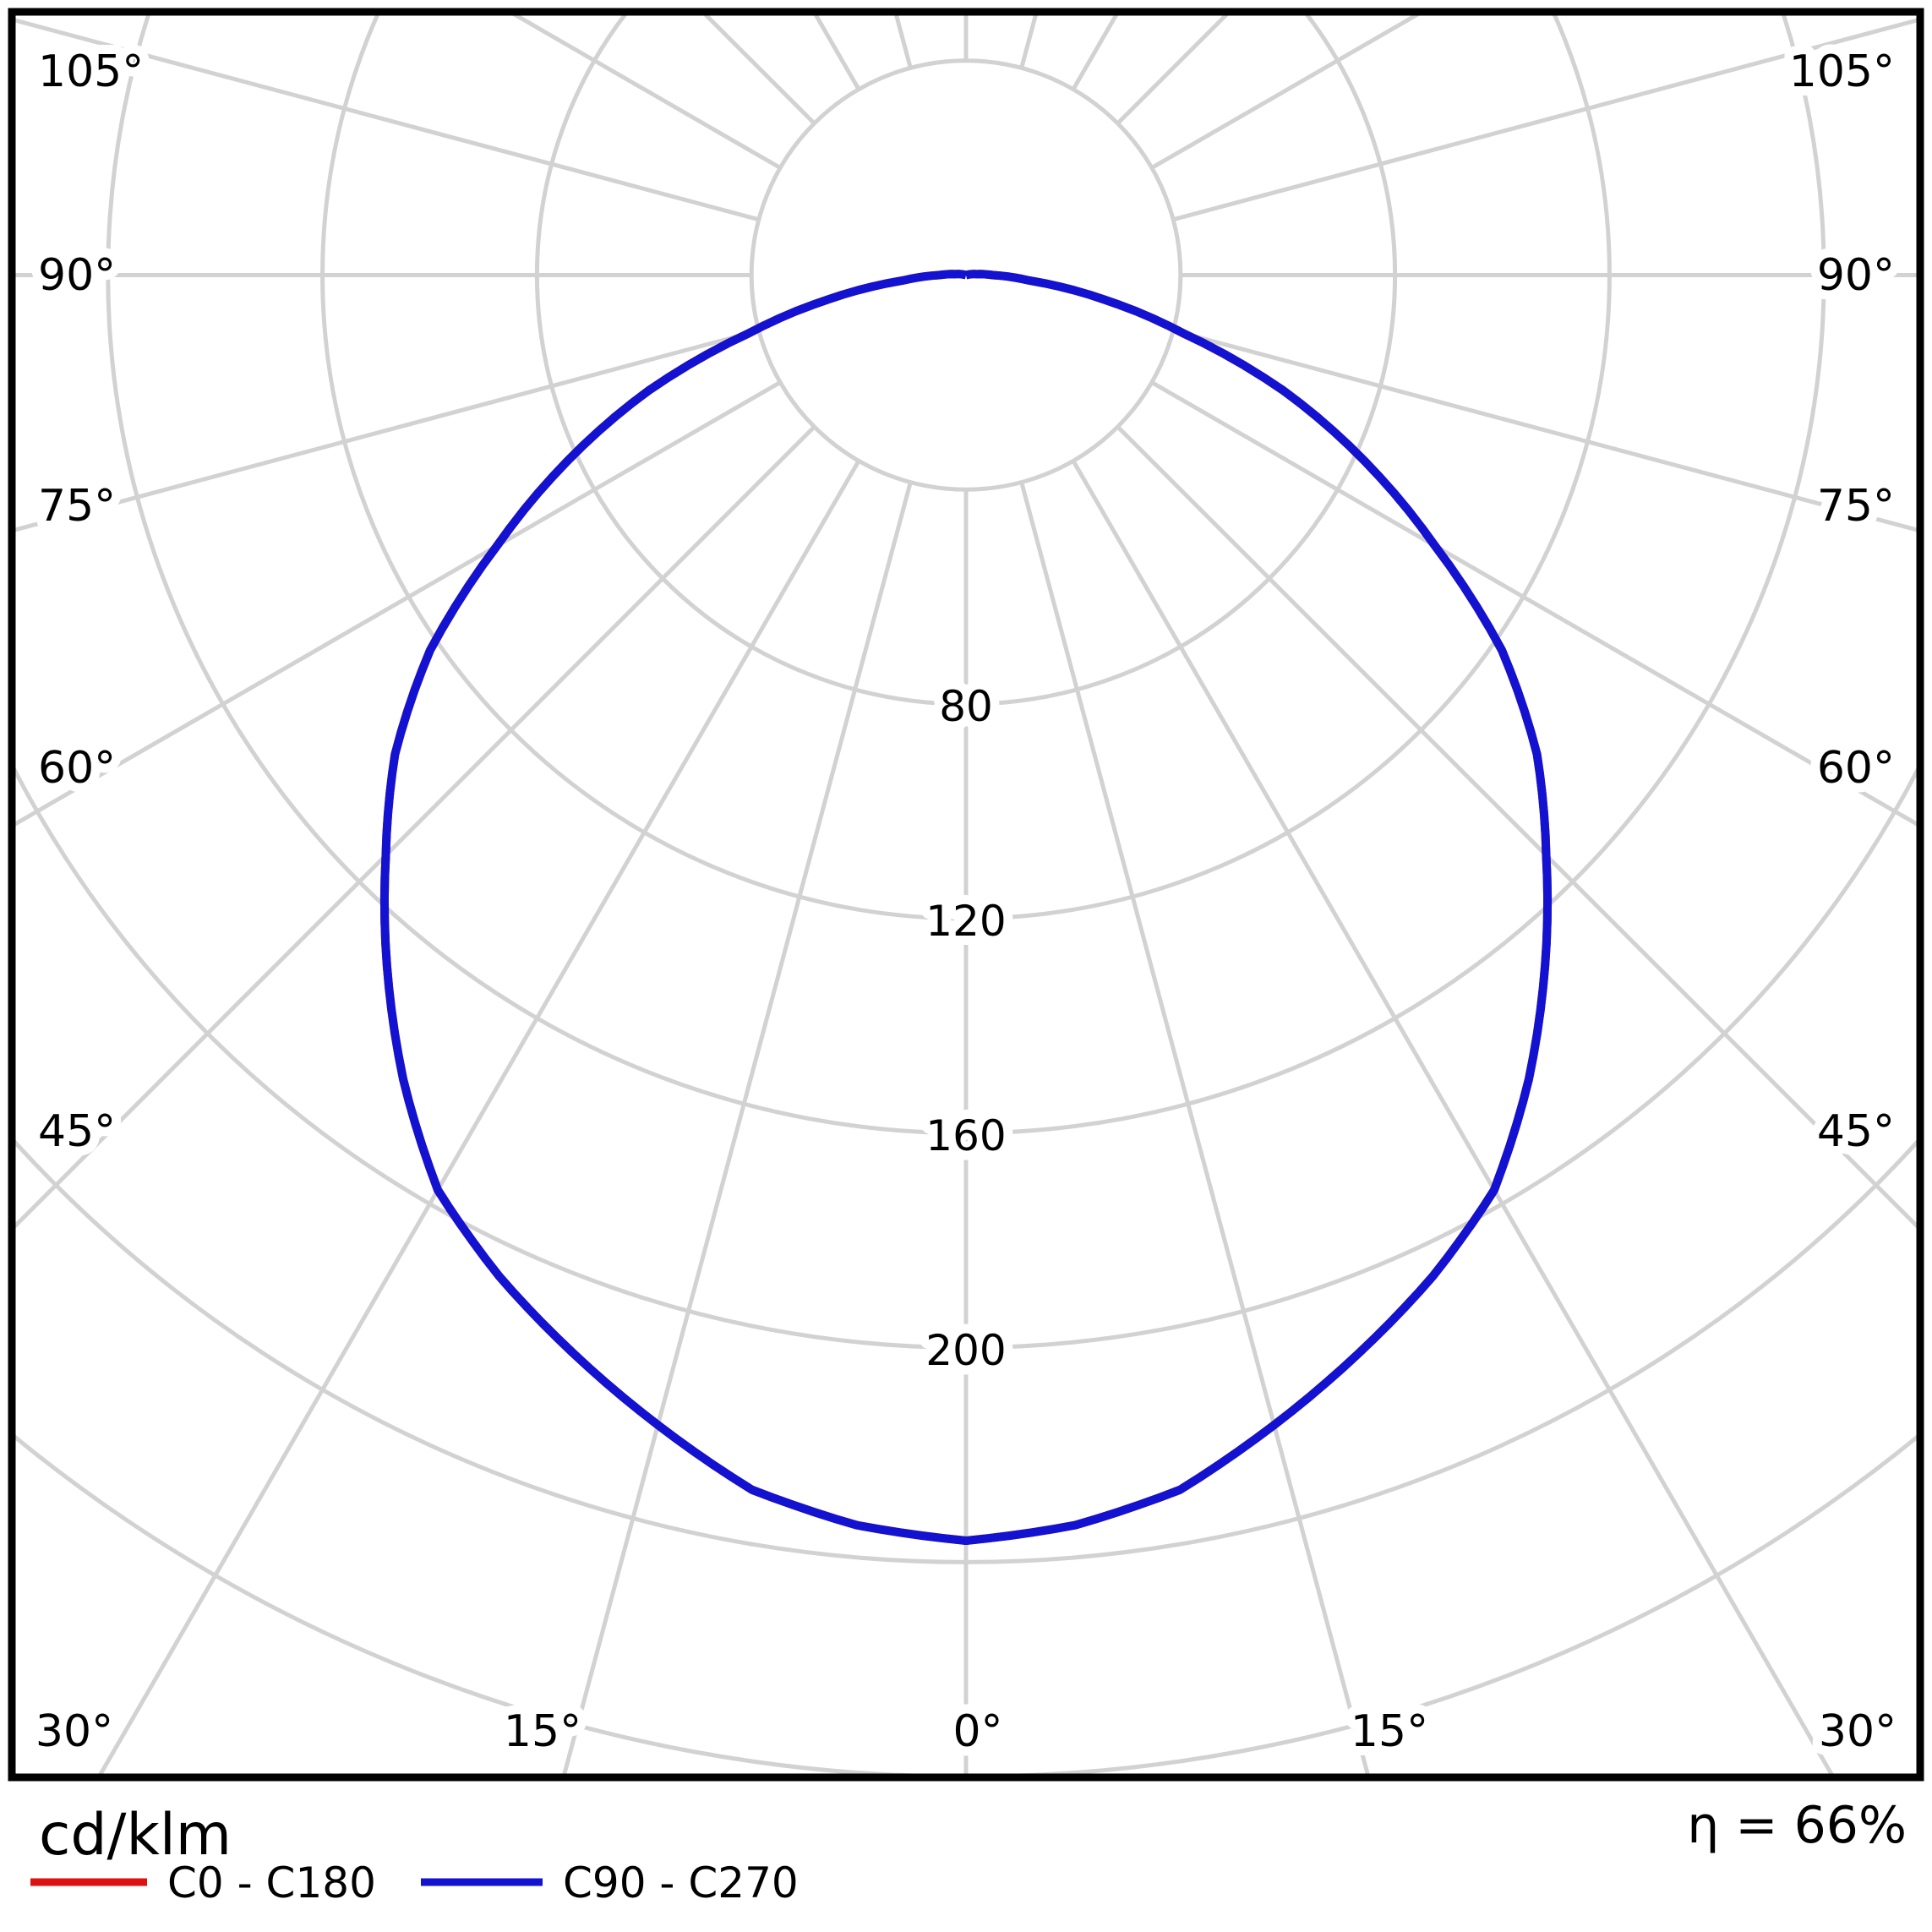 The image size is (1932, 1932). What do you see at coordinates (965, 921) in the screenshot?
I see `radial-value-label: 120` at bounding box center [965, 921].